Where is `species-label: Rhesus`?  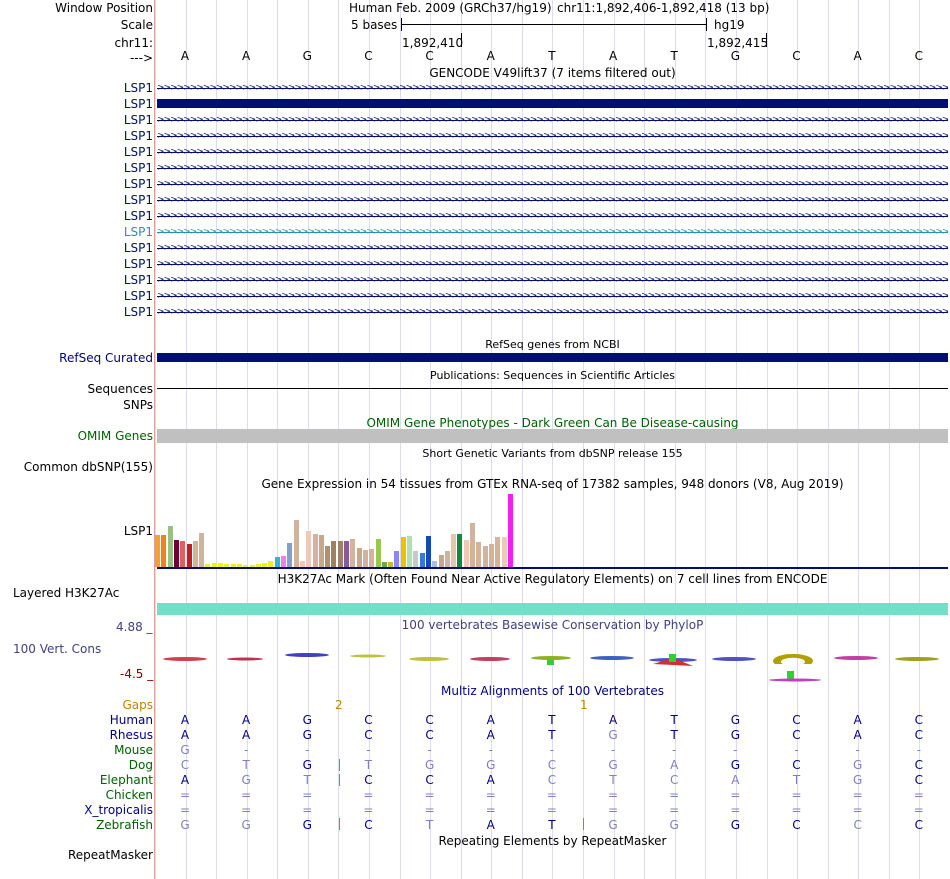 species-label: Rhesus is located at coordinates (131, 735).